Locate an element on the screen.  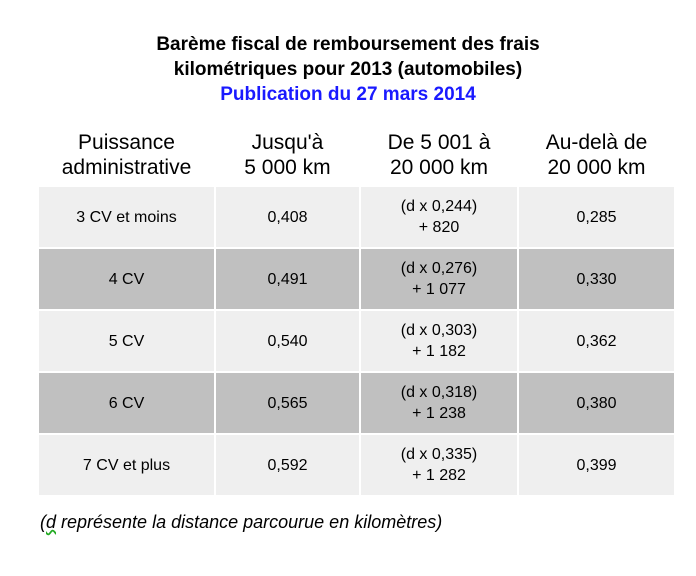
cell-5001-20000: (d x 0,244) + 820 is located at coordinates (439, 217).